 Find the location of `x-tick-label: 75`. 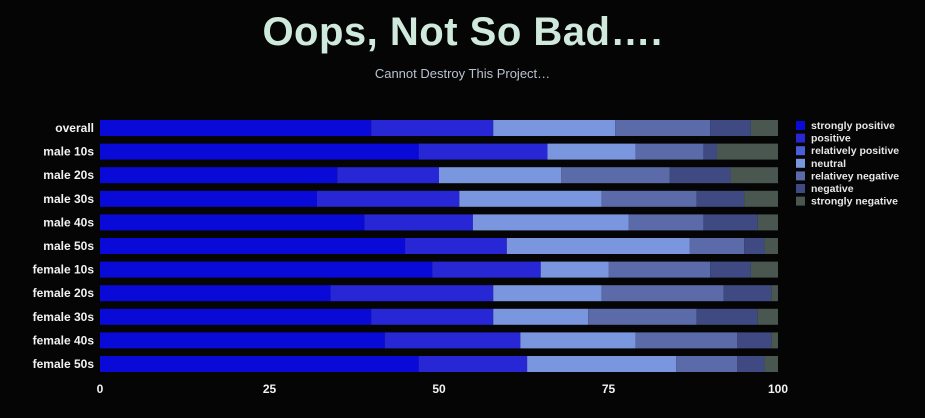

x-tick-label: 75 is located at coordinates (609, 389).